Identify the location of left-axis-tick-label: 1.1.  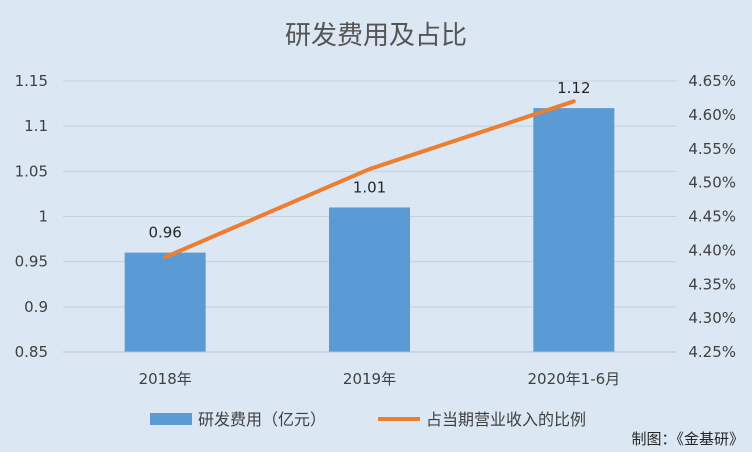
(36, 126).